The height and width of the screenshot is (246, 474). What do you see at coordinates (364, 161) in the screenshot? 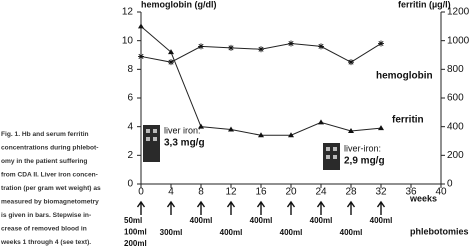
I see `annotation-value: 2,9 mg/g` at bounding box center [364, 161].